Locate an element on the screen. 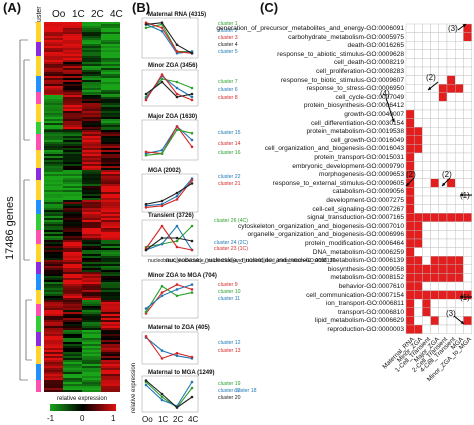  profile-cluster-13: cluster 13 is located at coordinates (229, 351).